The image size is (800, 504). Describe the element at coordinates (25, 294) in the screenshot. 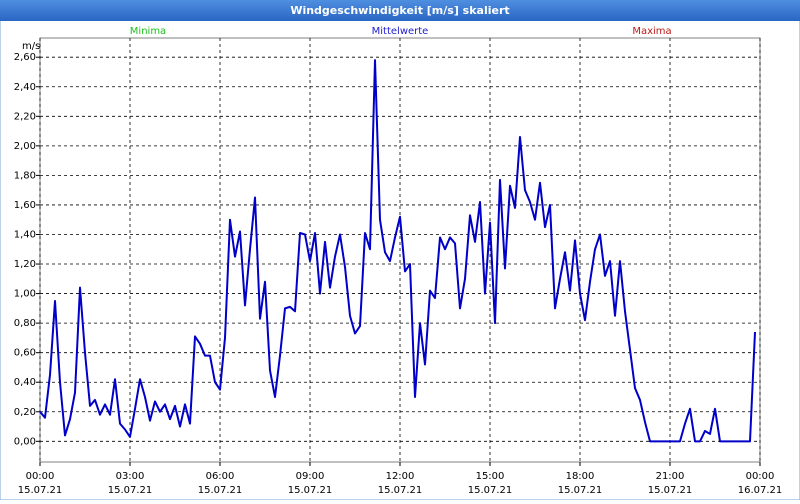

I see `y-tick-label: 1,00` at that location.